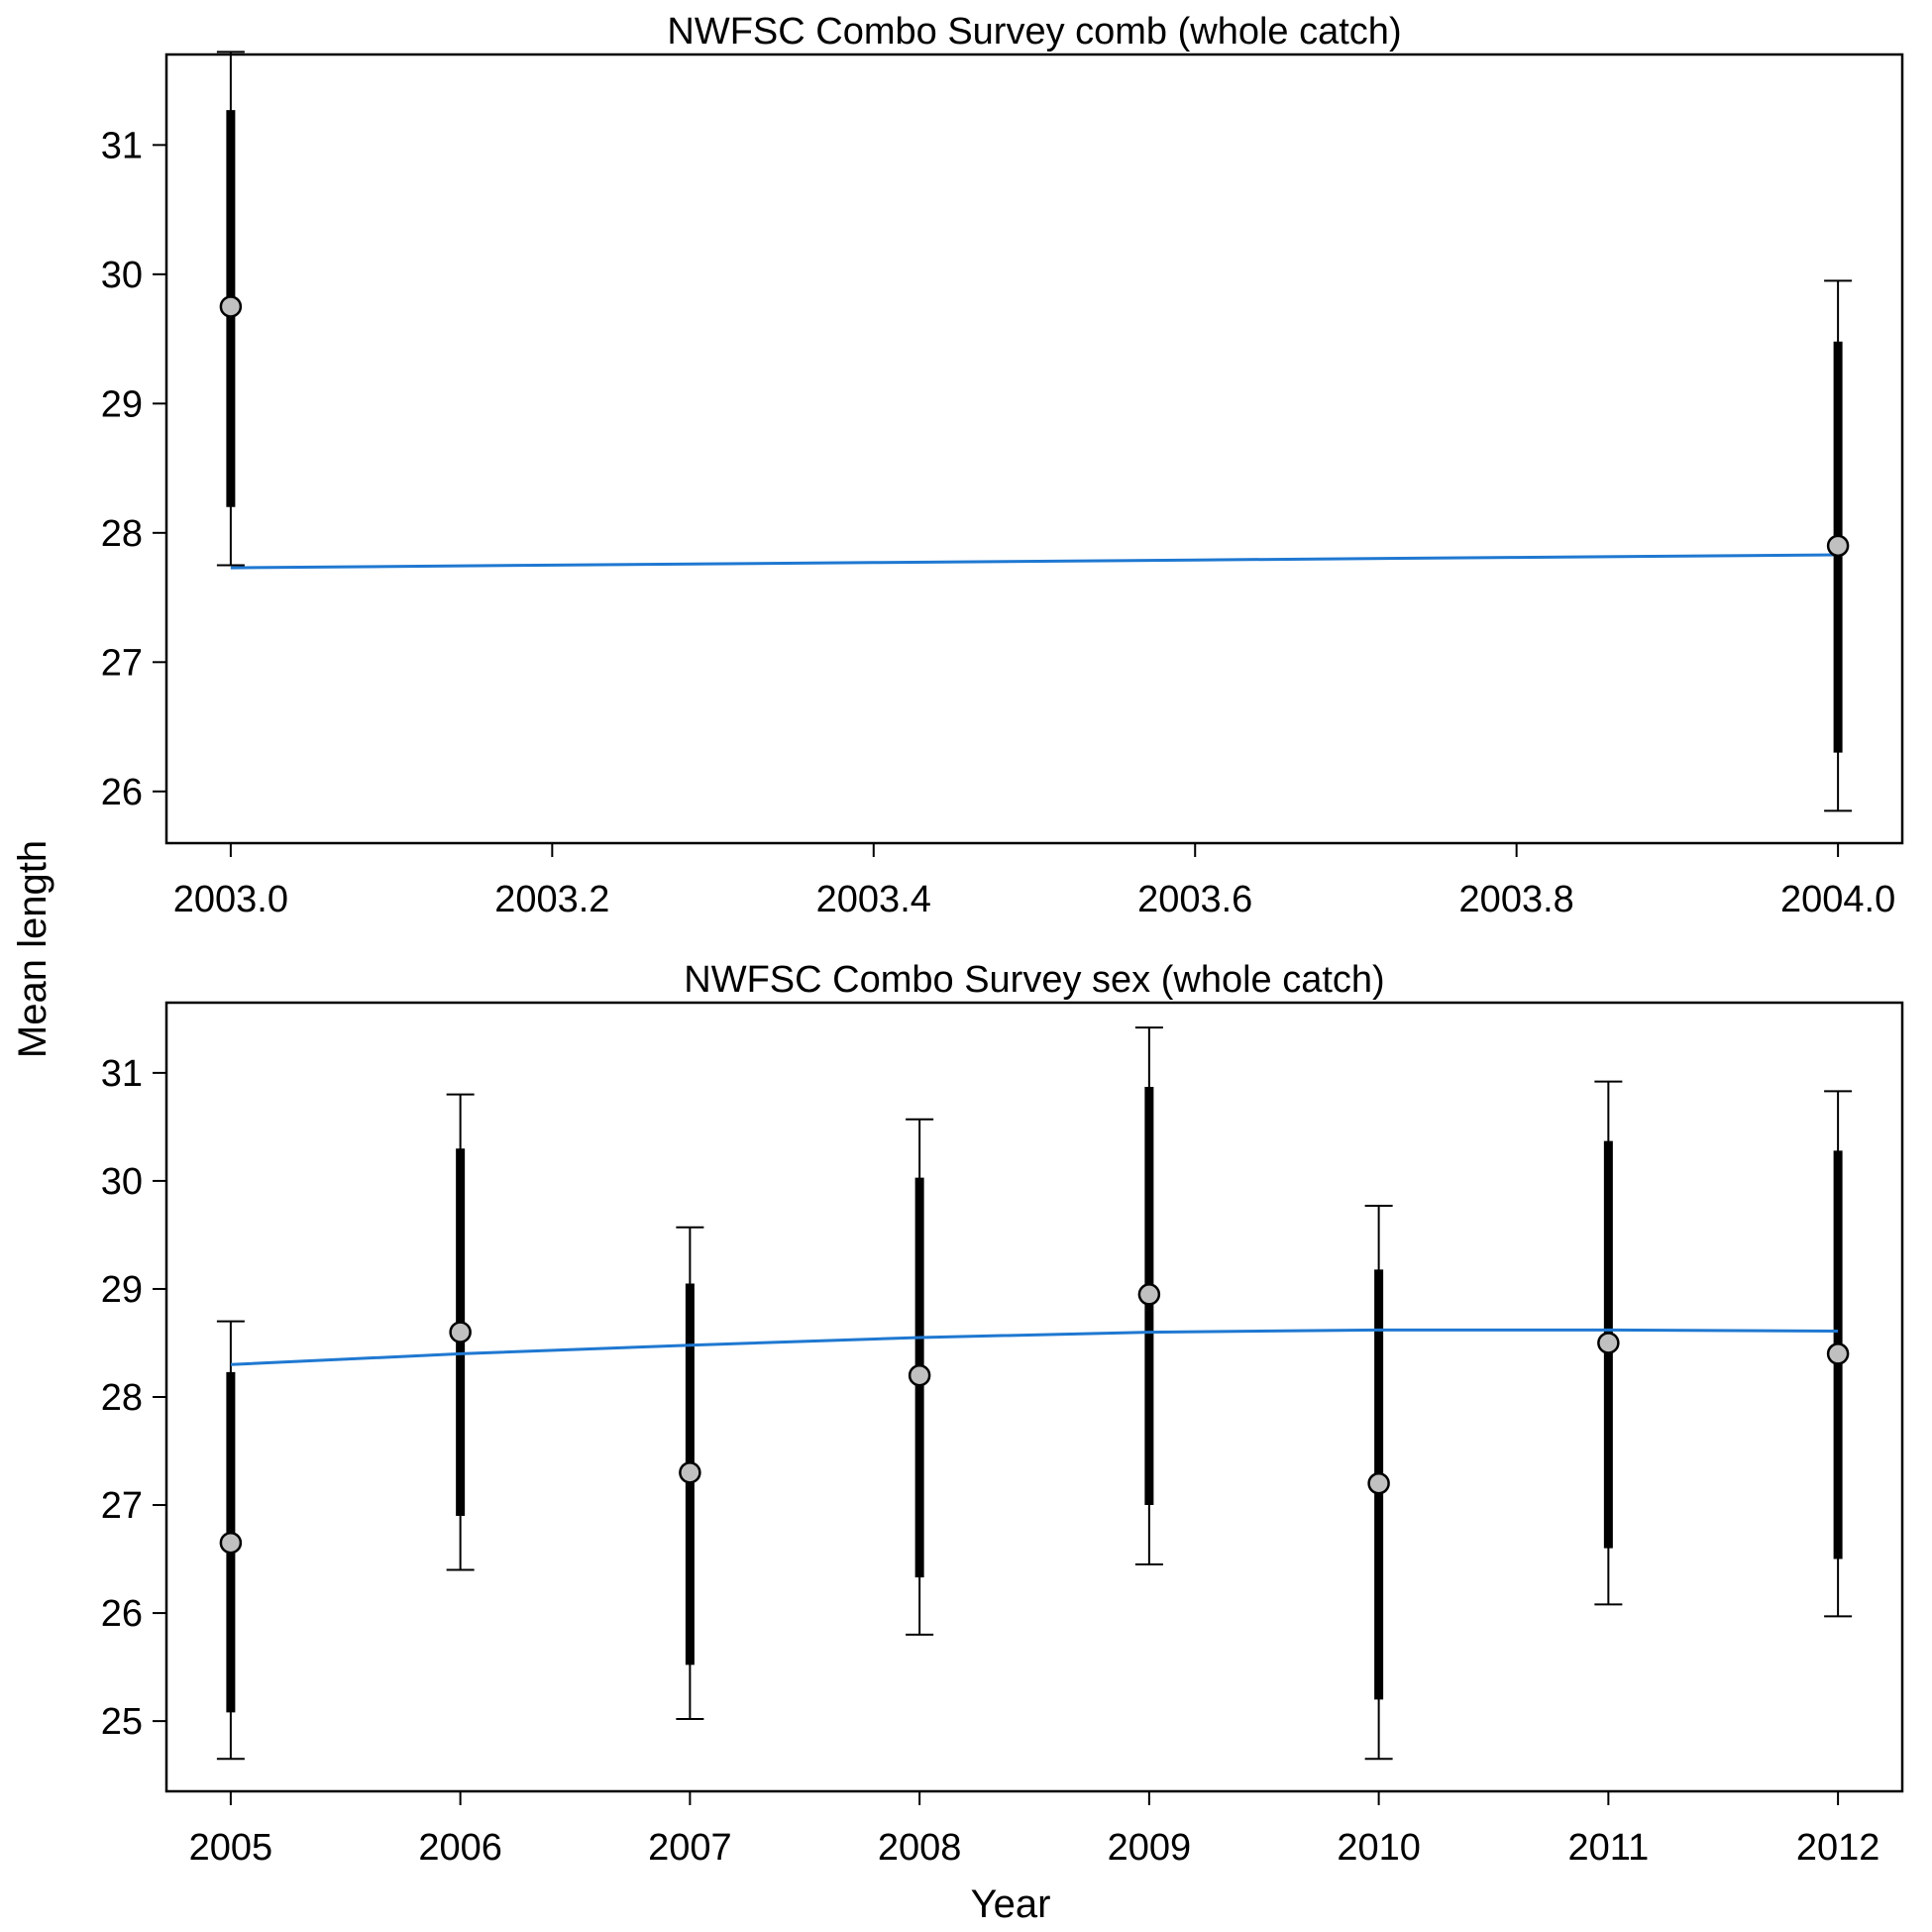 The image size is (1932, 1932). Describe the element at coordinates (690, 1848) in the screenshot. I see `x-tick-label: 2007` at that location.